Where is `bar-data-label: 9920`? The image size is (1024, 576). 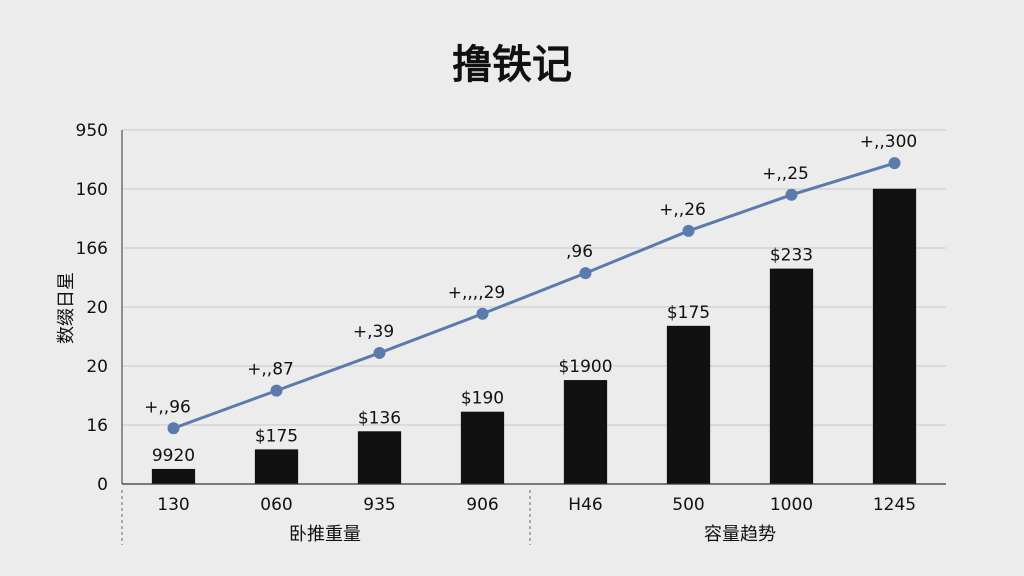 bar-data-label: 9920 is located at coordinates (173, 456).